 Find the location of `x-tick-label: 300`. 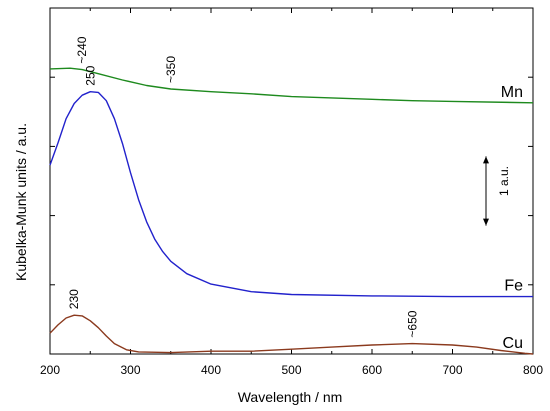

x-tick-label: 300 is located at coordinates (130, 370).